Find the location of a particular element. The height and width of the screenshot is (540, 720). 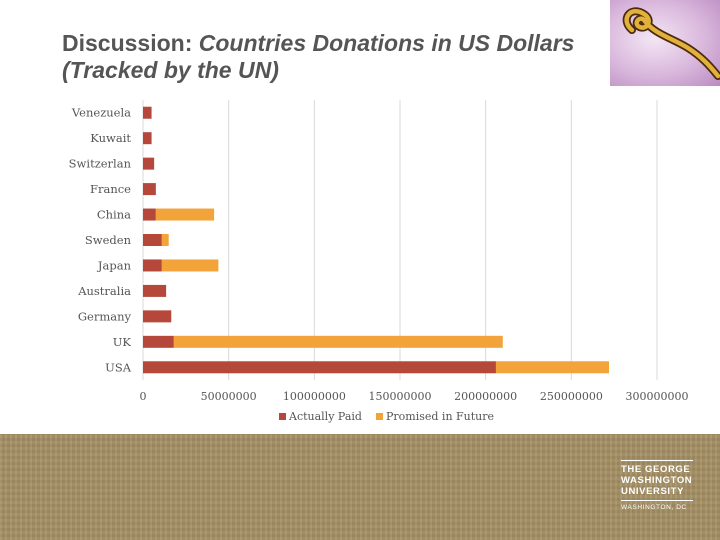

title-italic-sub: (Tracked by the UN) is located at coordinates (170, 70).